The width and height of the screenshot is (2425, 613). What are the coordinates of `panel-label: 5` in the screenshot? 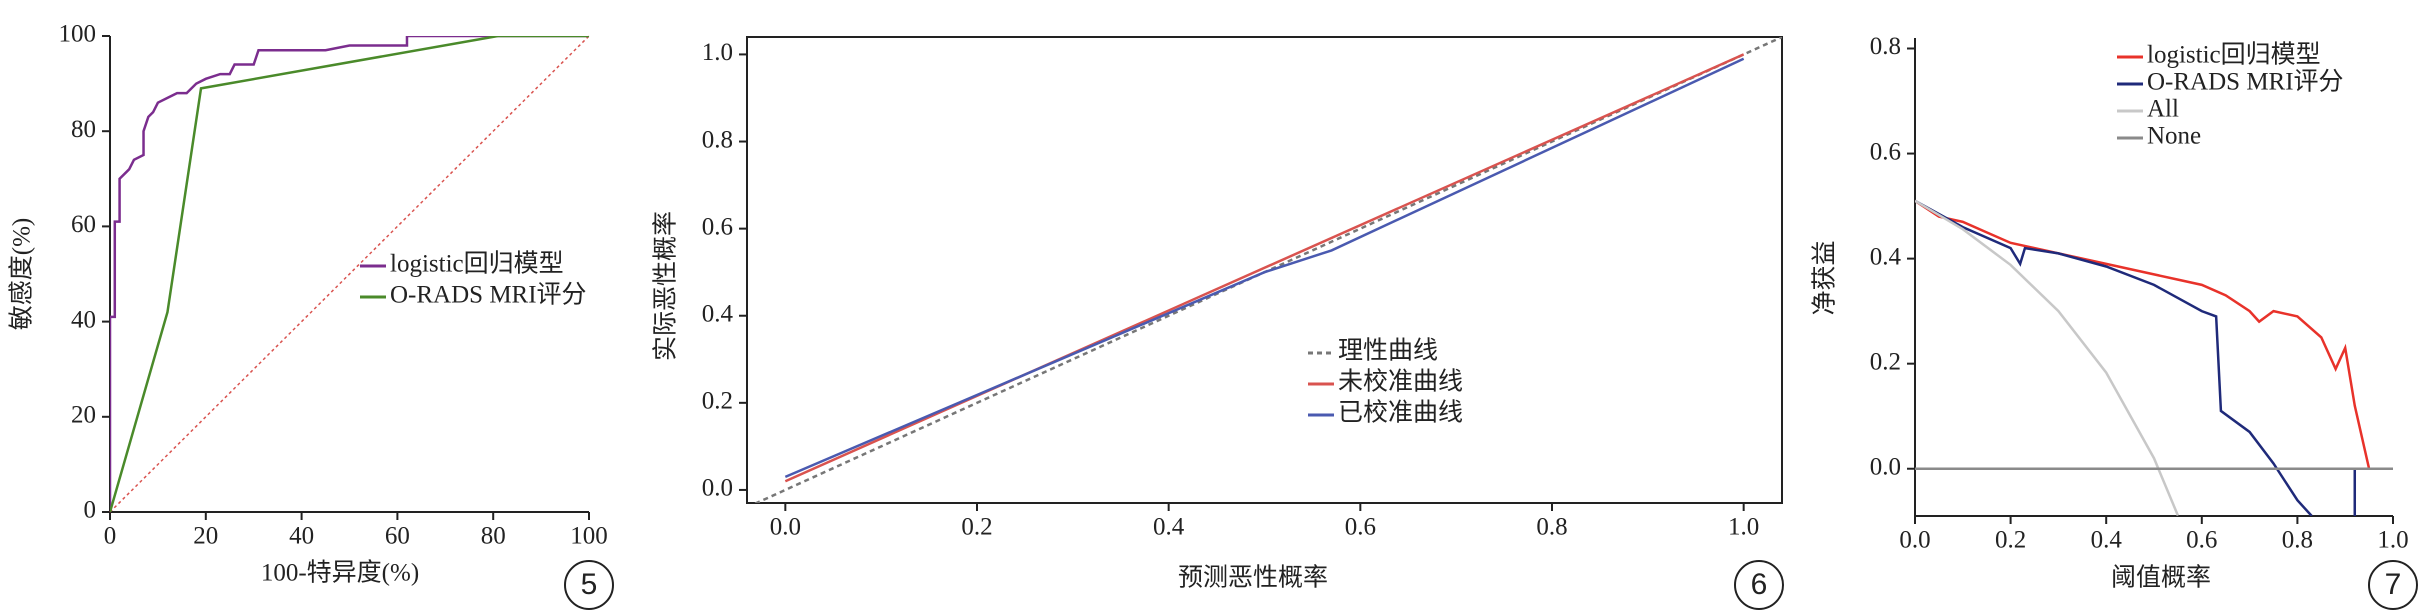 It's located at (589, 584).